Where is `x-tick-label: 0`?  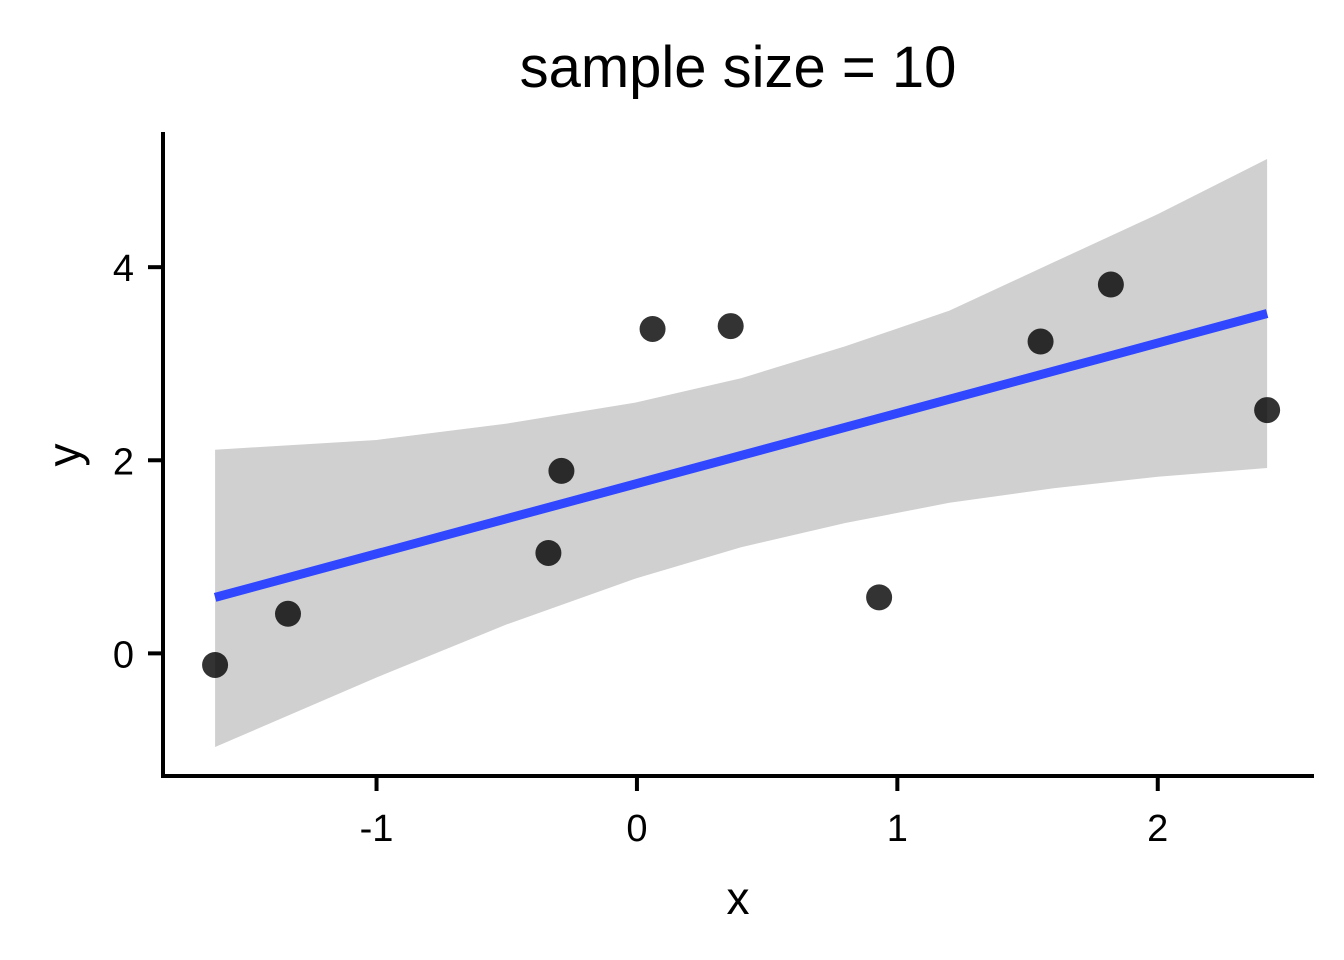
x-tick-label: 0 is located at coordinates (636, 829).